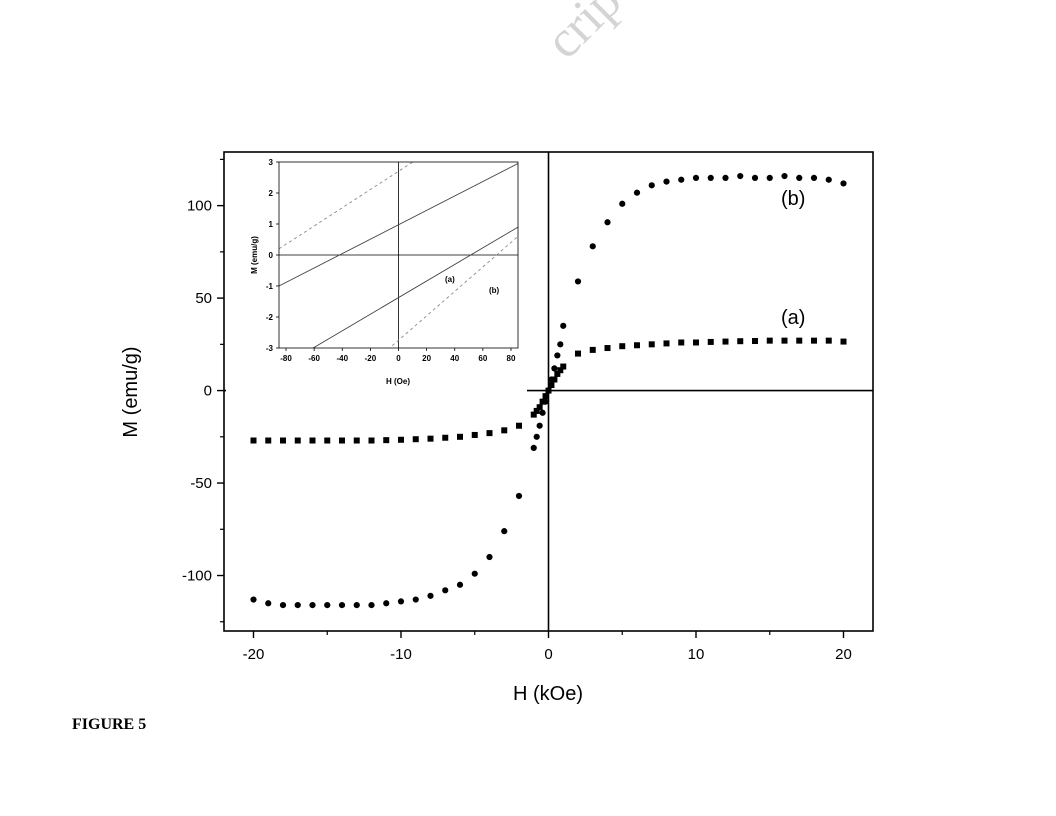  Describe the element at coordinates (371, 358) in the screenshot. I see `inset-x-tick-label: -20` at that location.